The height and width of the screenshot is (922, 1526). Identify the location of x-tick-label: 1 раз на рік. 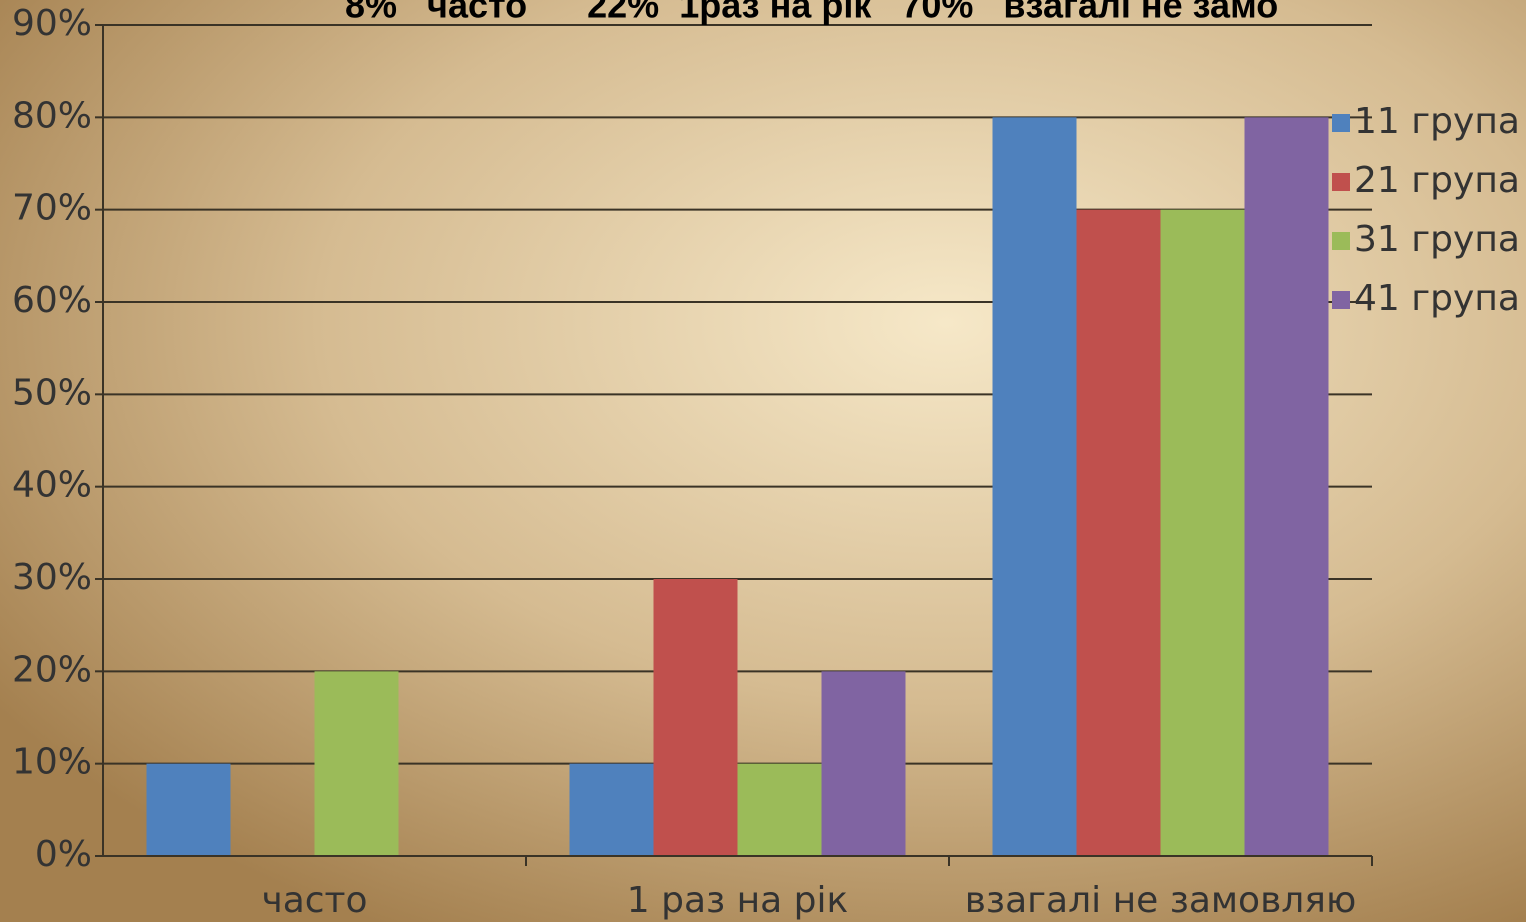
(737, 900).